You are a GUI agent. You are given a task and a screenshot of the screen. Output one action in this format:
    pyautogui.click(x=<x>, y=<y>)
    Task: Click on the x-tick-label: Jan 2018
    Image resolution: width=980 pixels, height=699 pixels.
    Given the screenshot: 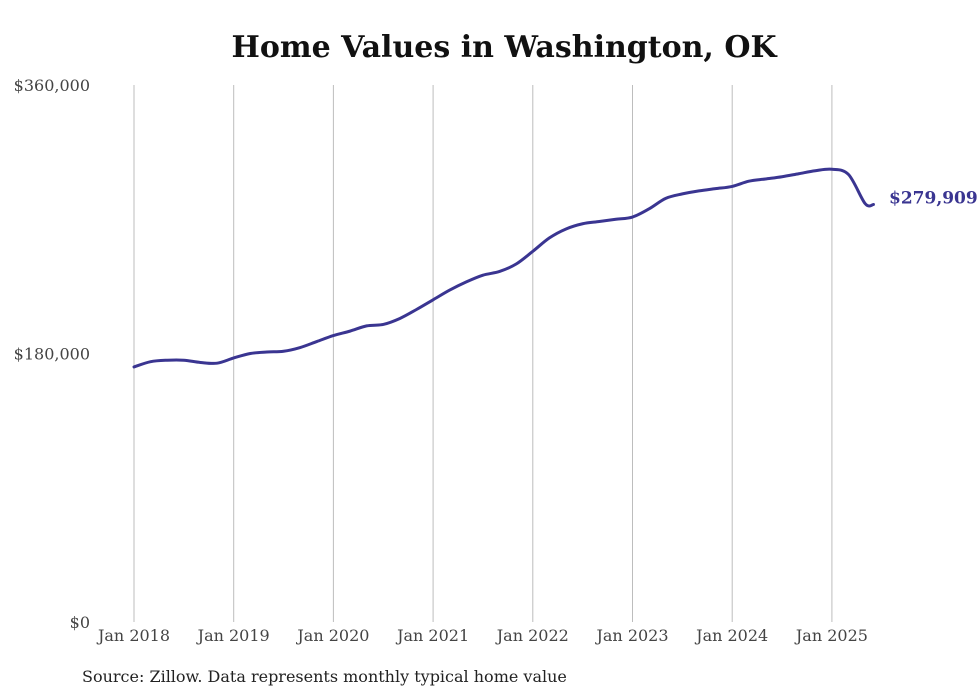 What is the action you would take?
    pyautogui.click(x=133, y=635)
    